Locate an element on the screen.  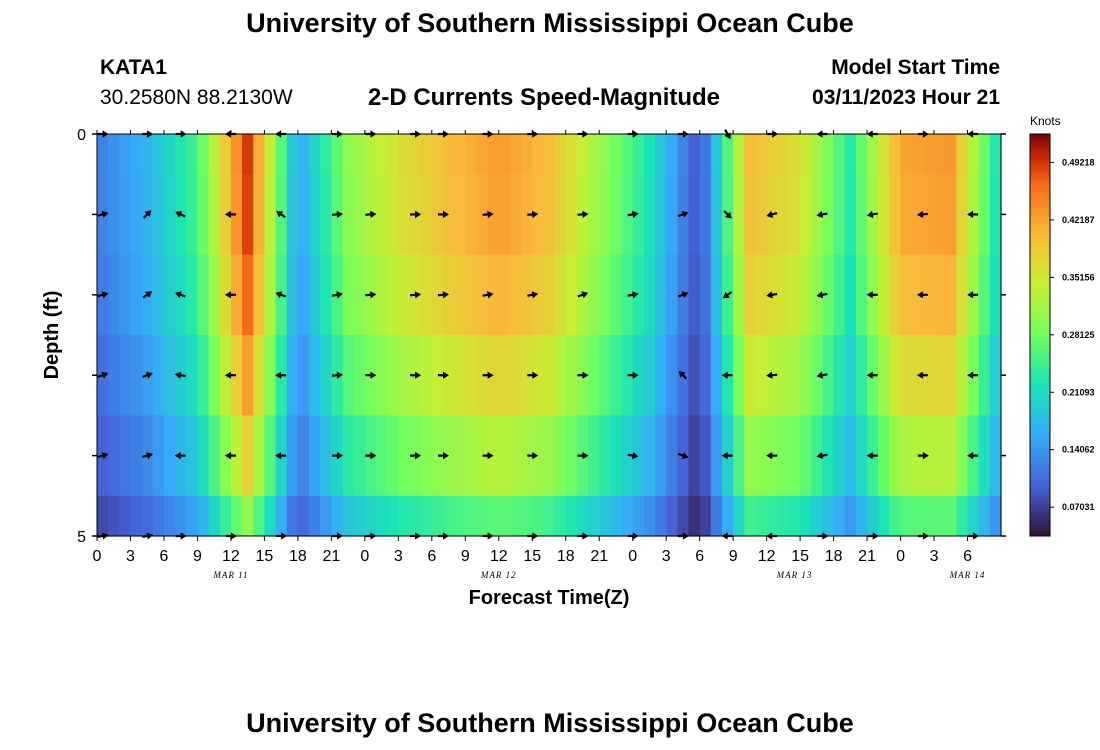
x-tick-label: 12 is located at coordinates (767, 556).